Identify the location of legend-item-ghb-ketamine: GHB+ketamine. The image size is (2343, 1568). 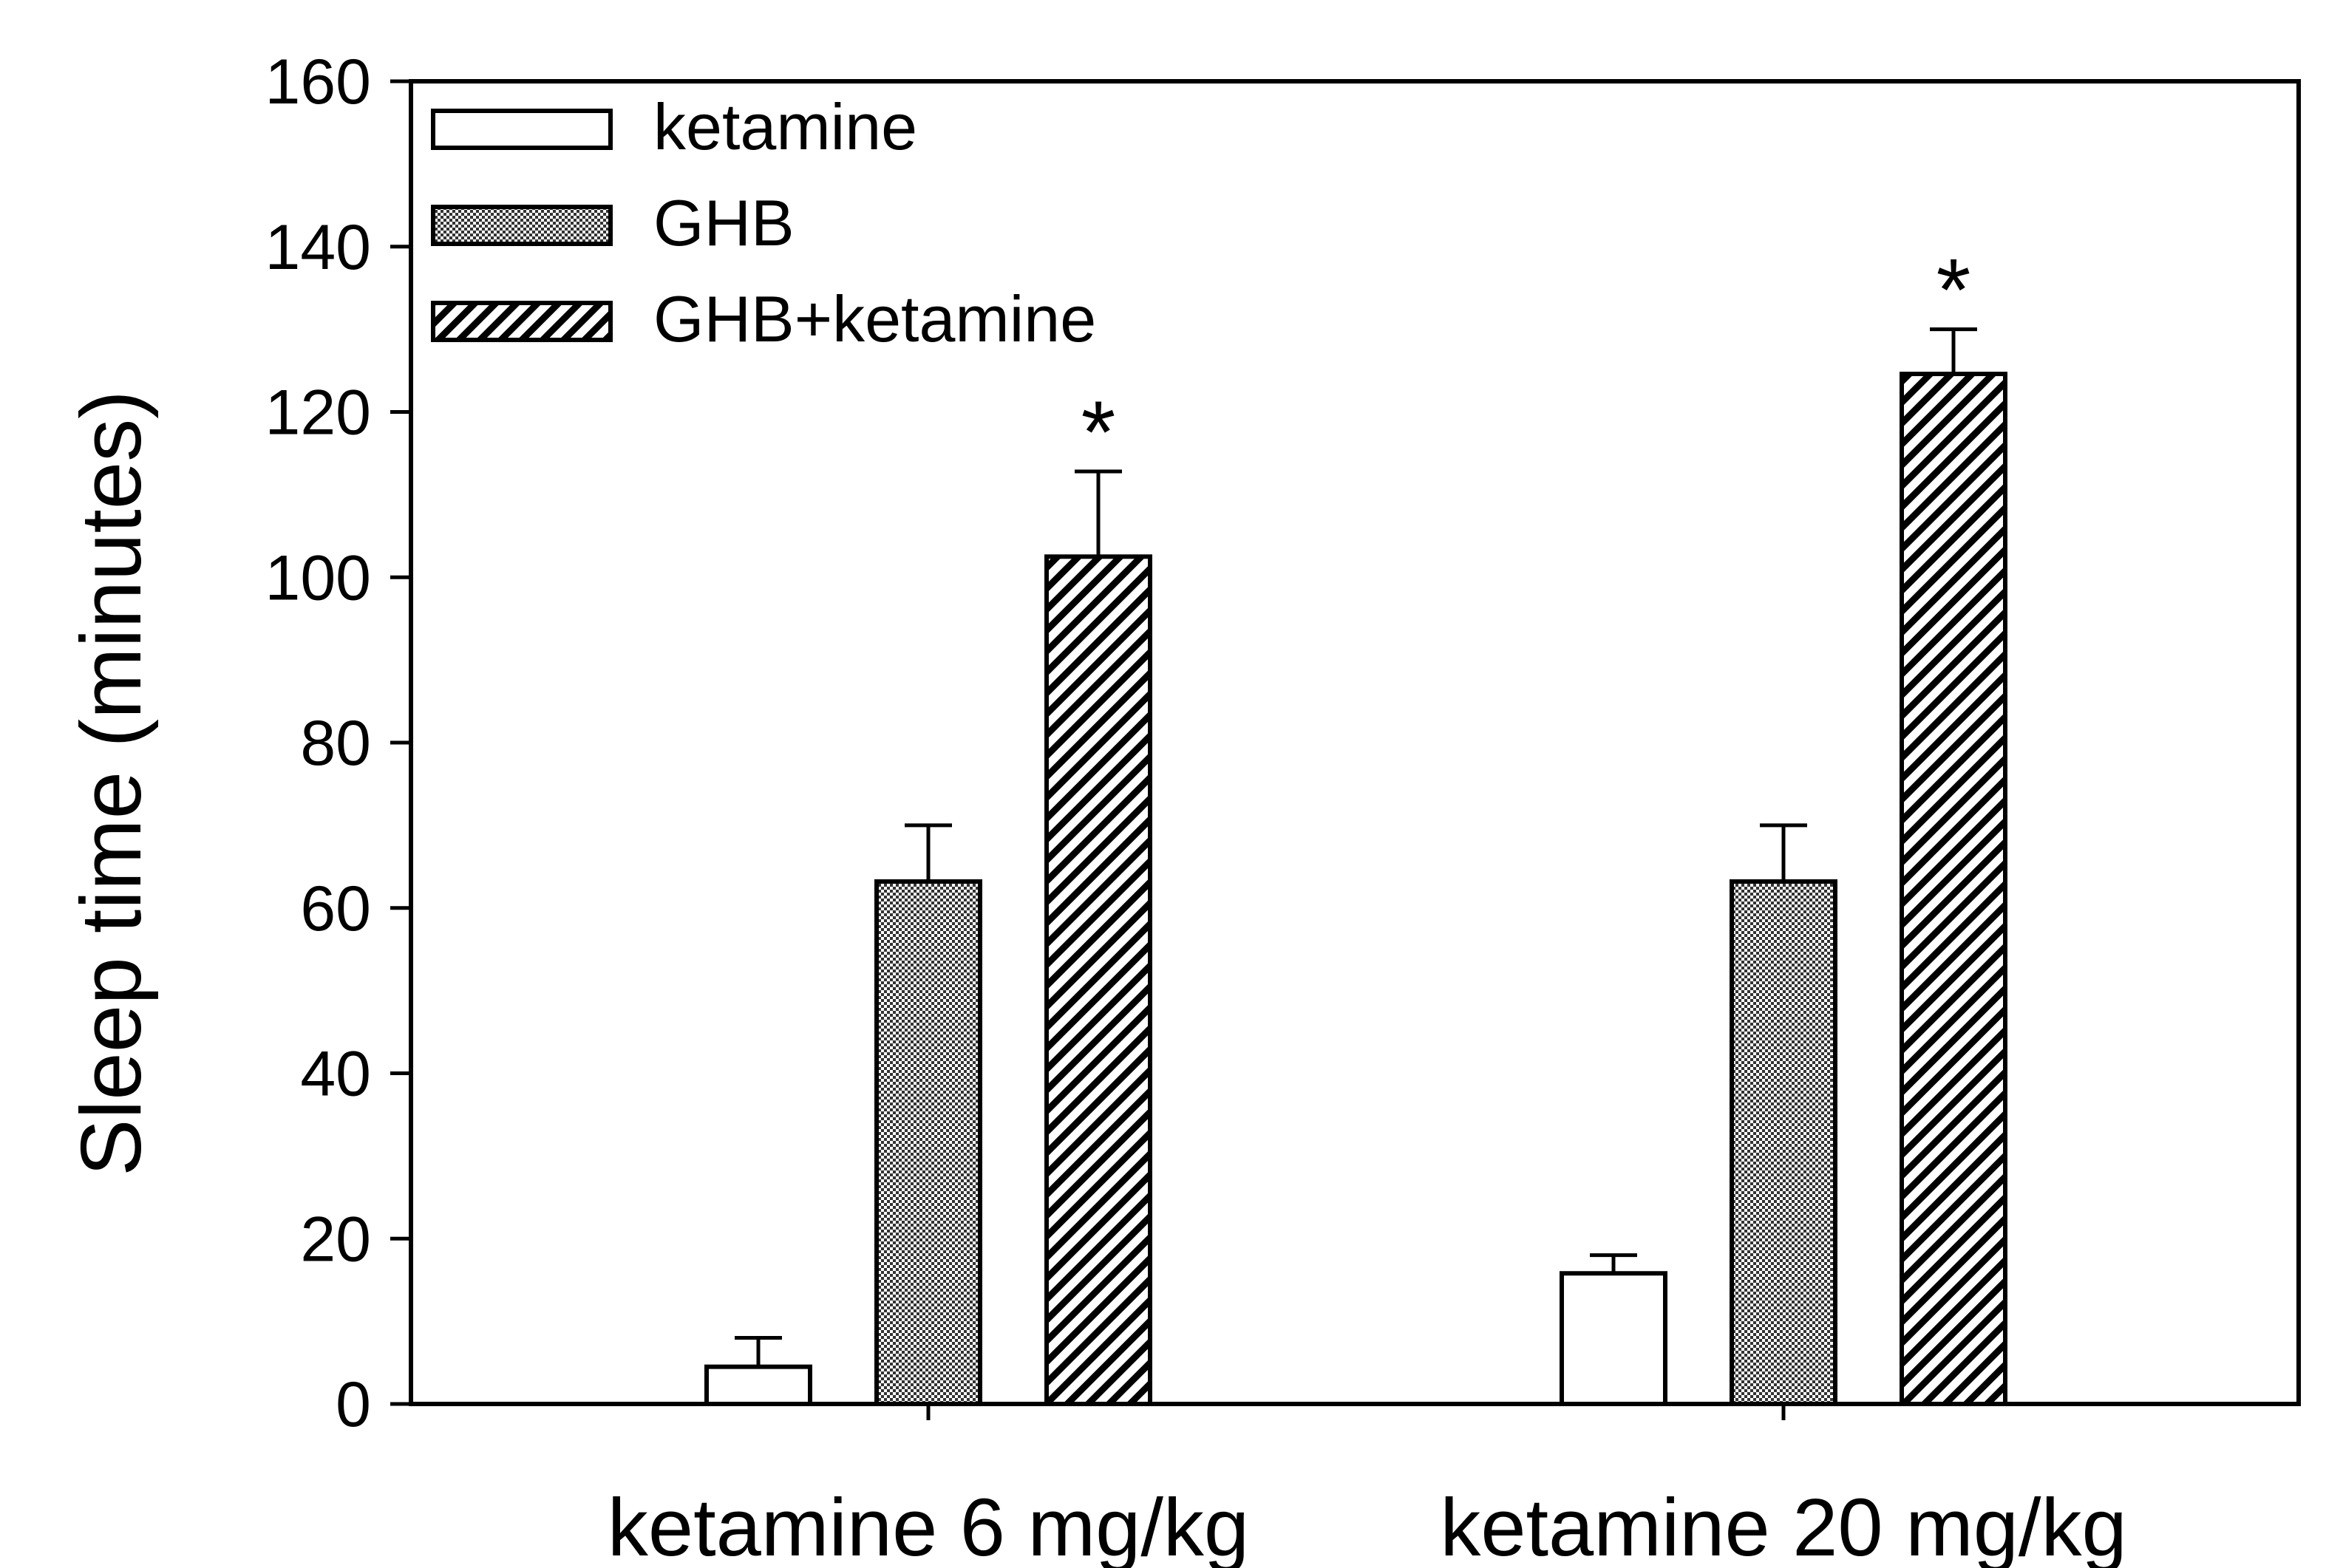
(764, 318).